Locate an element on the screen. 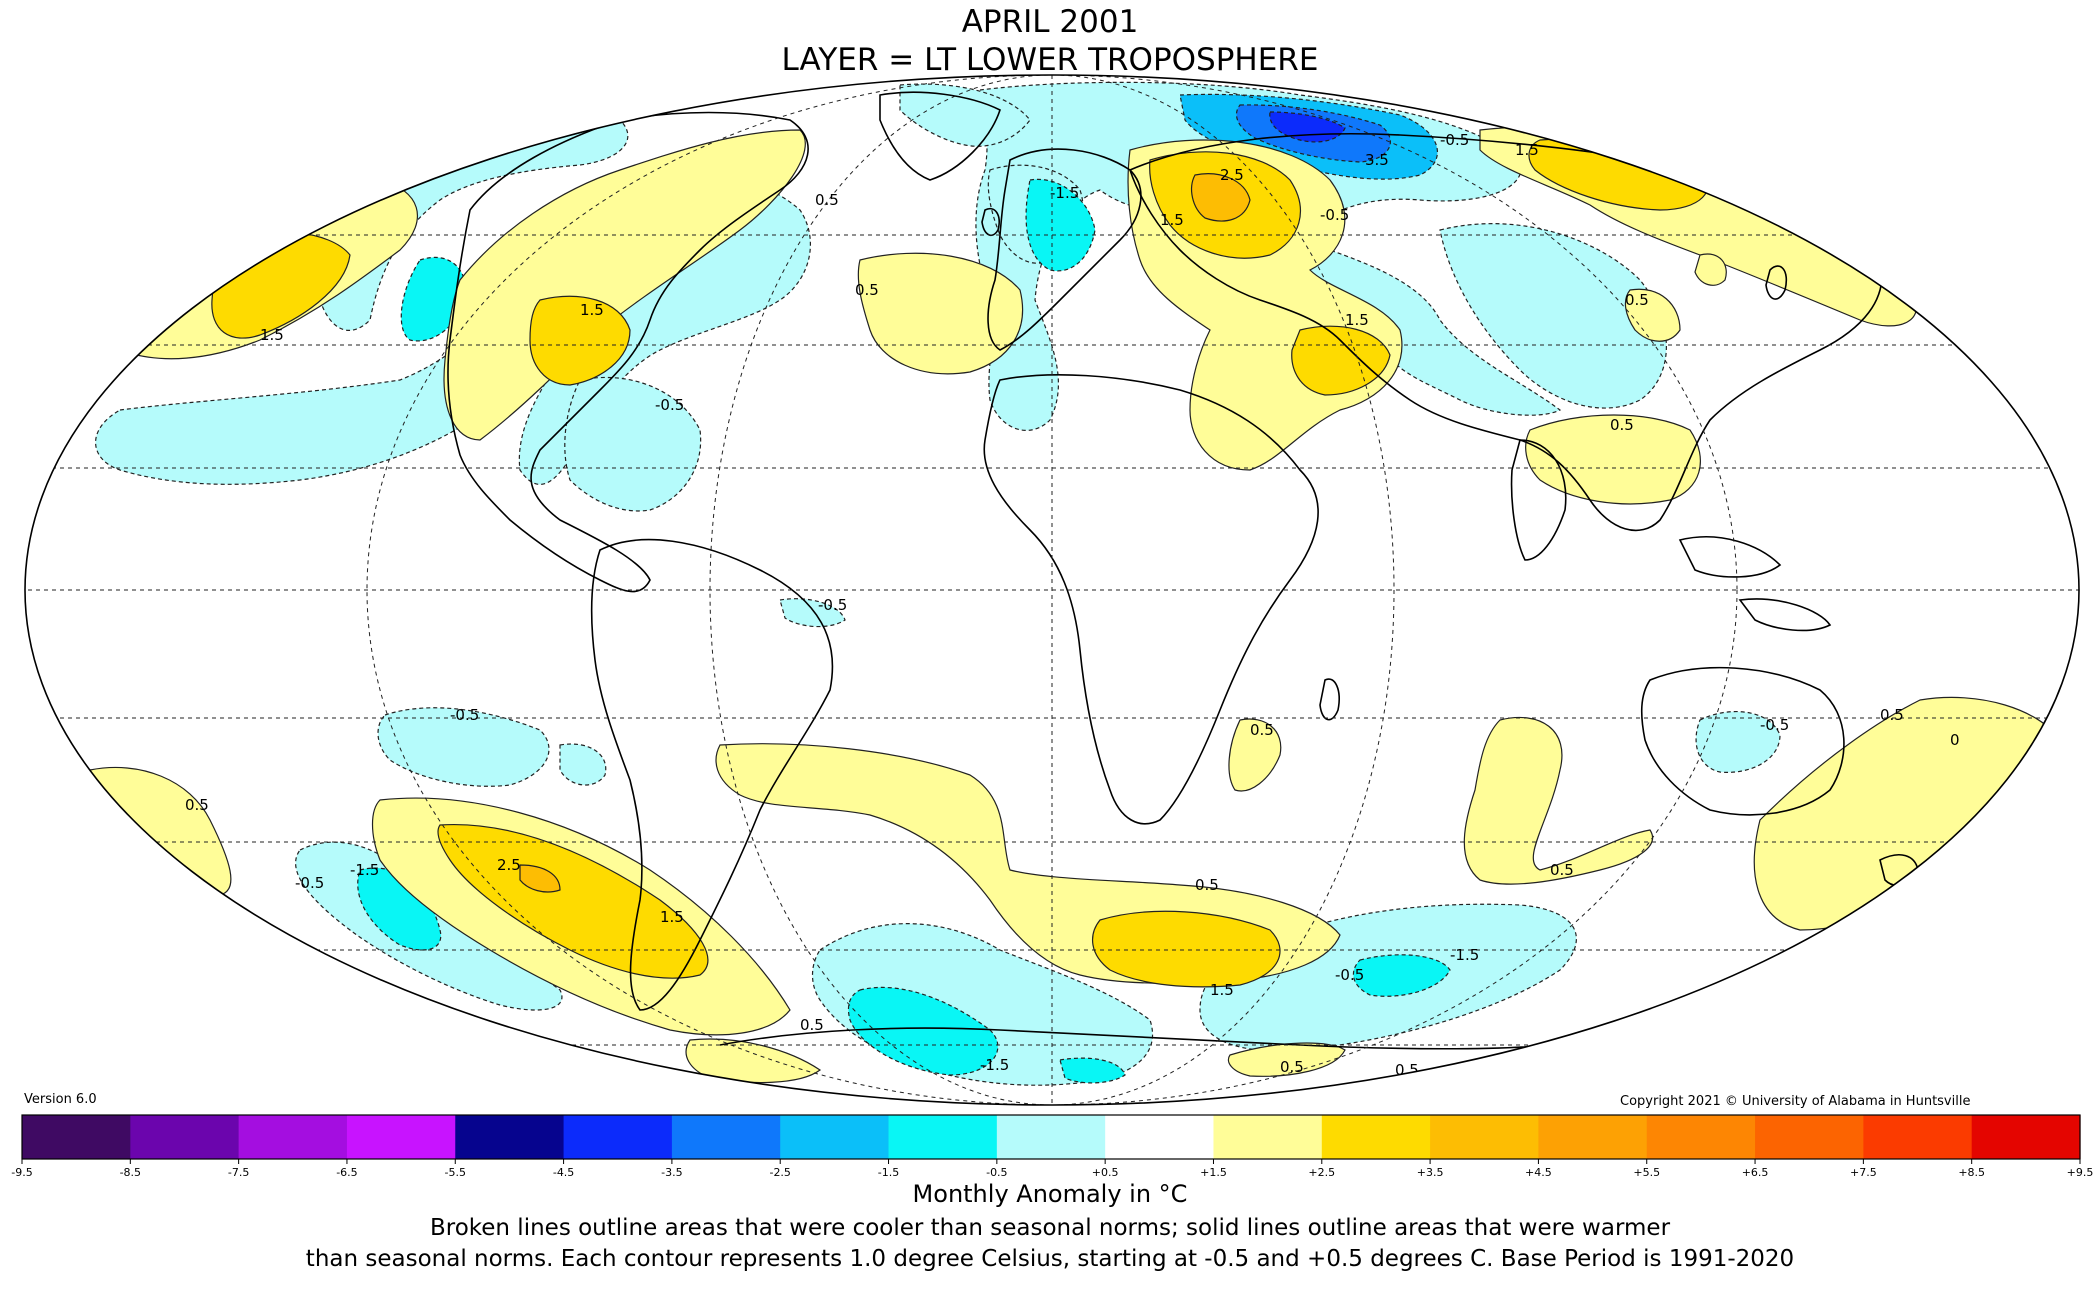  antarctic-cold-patch is located at coordinates (1092, 1070).